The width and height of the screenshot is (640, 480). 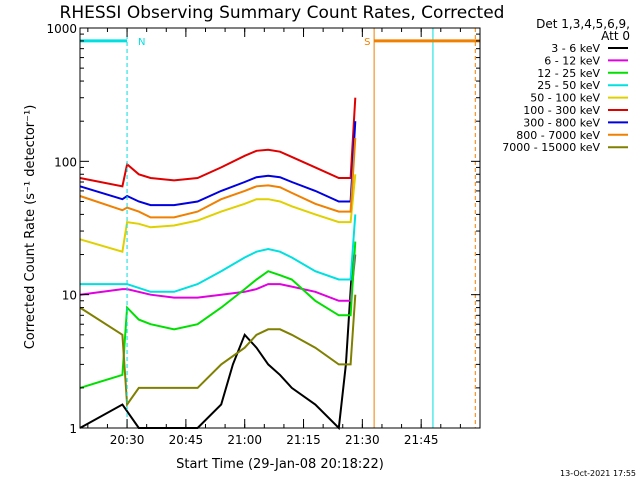 What do you see at coordinates (551, 147) in the screenshot?
I see `legend-label-8: 7000 - 15000 keV` at bounding box center [551, 147].